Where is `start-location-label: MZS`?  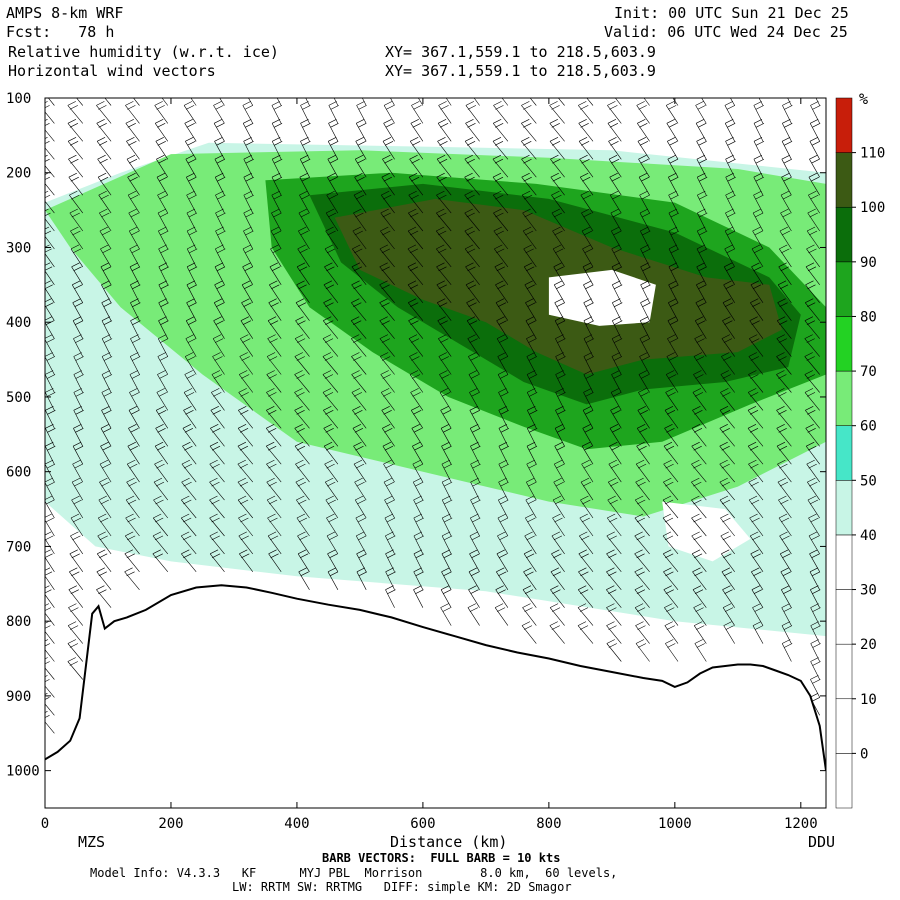 start-location-label: MZS is located at coordinates (92, 842).